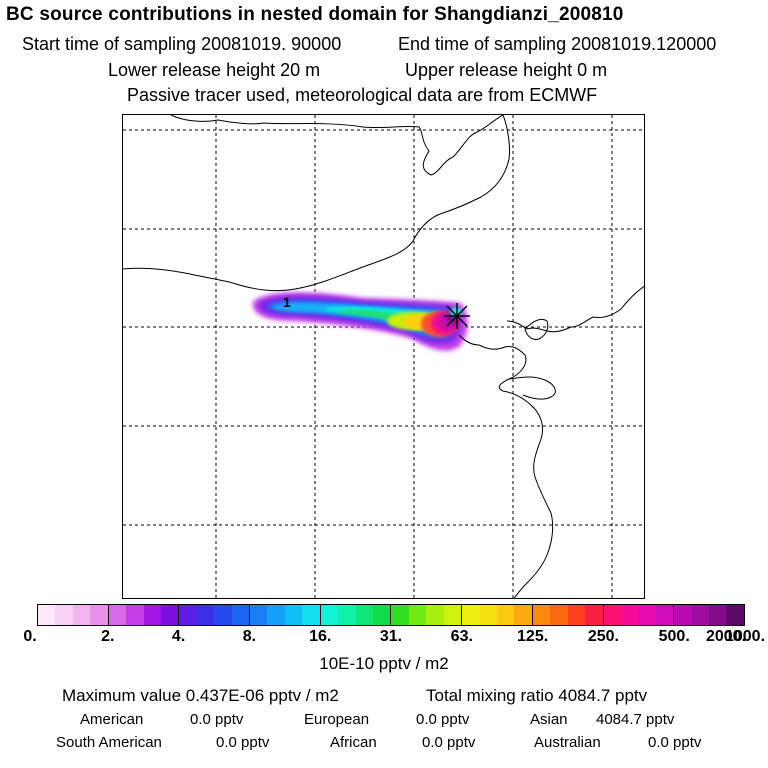 The image size is (768, 768). What do you see at coordinates (182, 44) in the screenshot?
I see `start-time-label: Start time of sampling 20081019. 90000` at bounding box center [182, 44].